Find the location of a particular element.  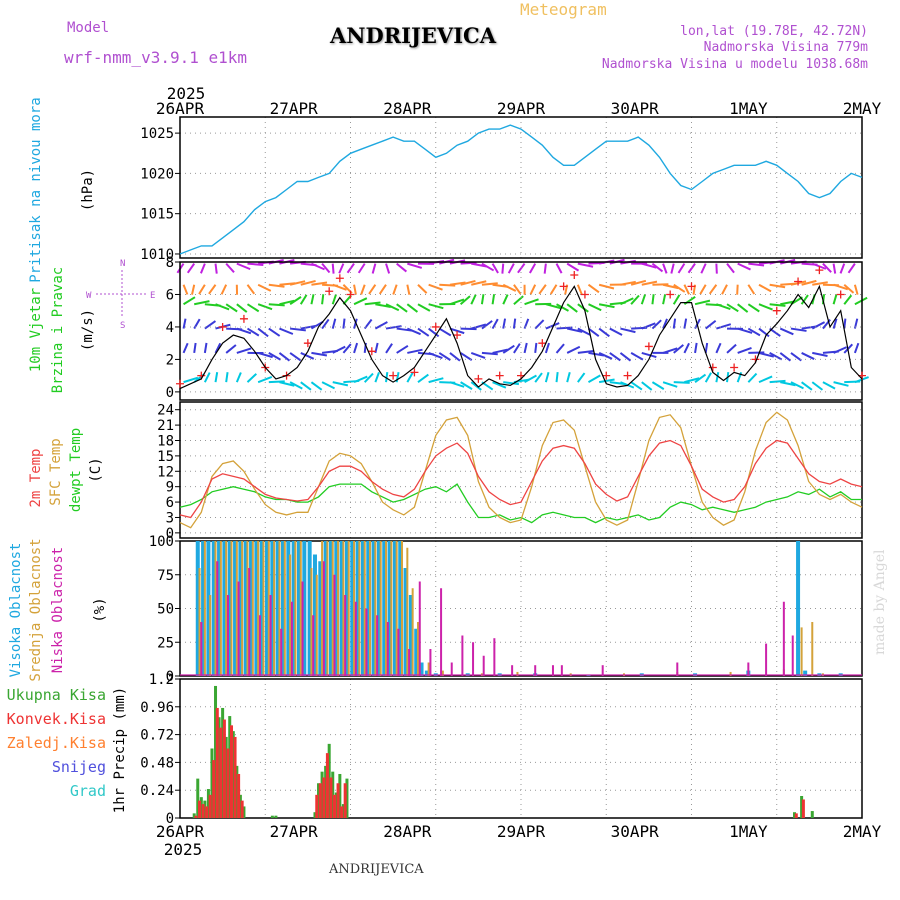

model-name: wrf-nmm_v3.9.1 e1km is located at coordinates (156, 57).